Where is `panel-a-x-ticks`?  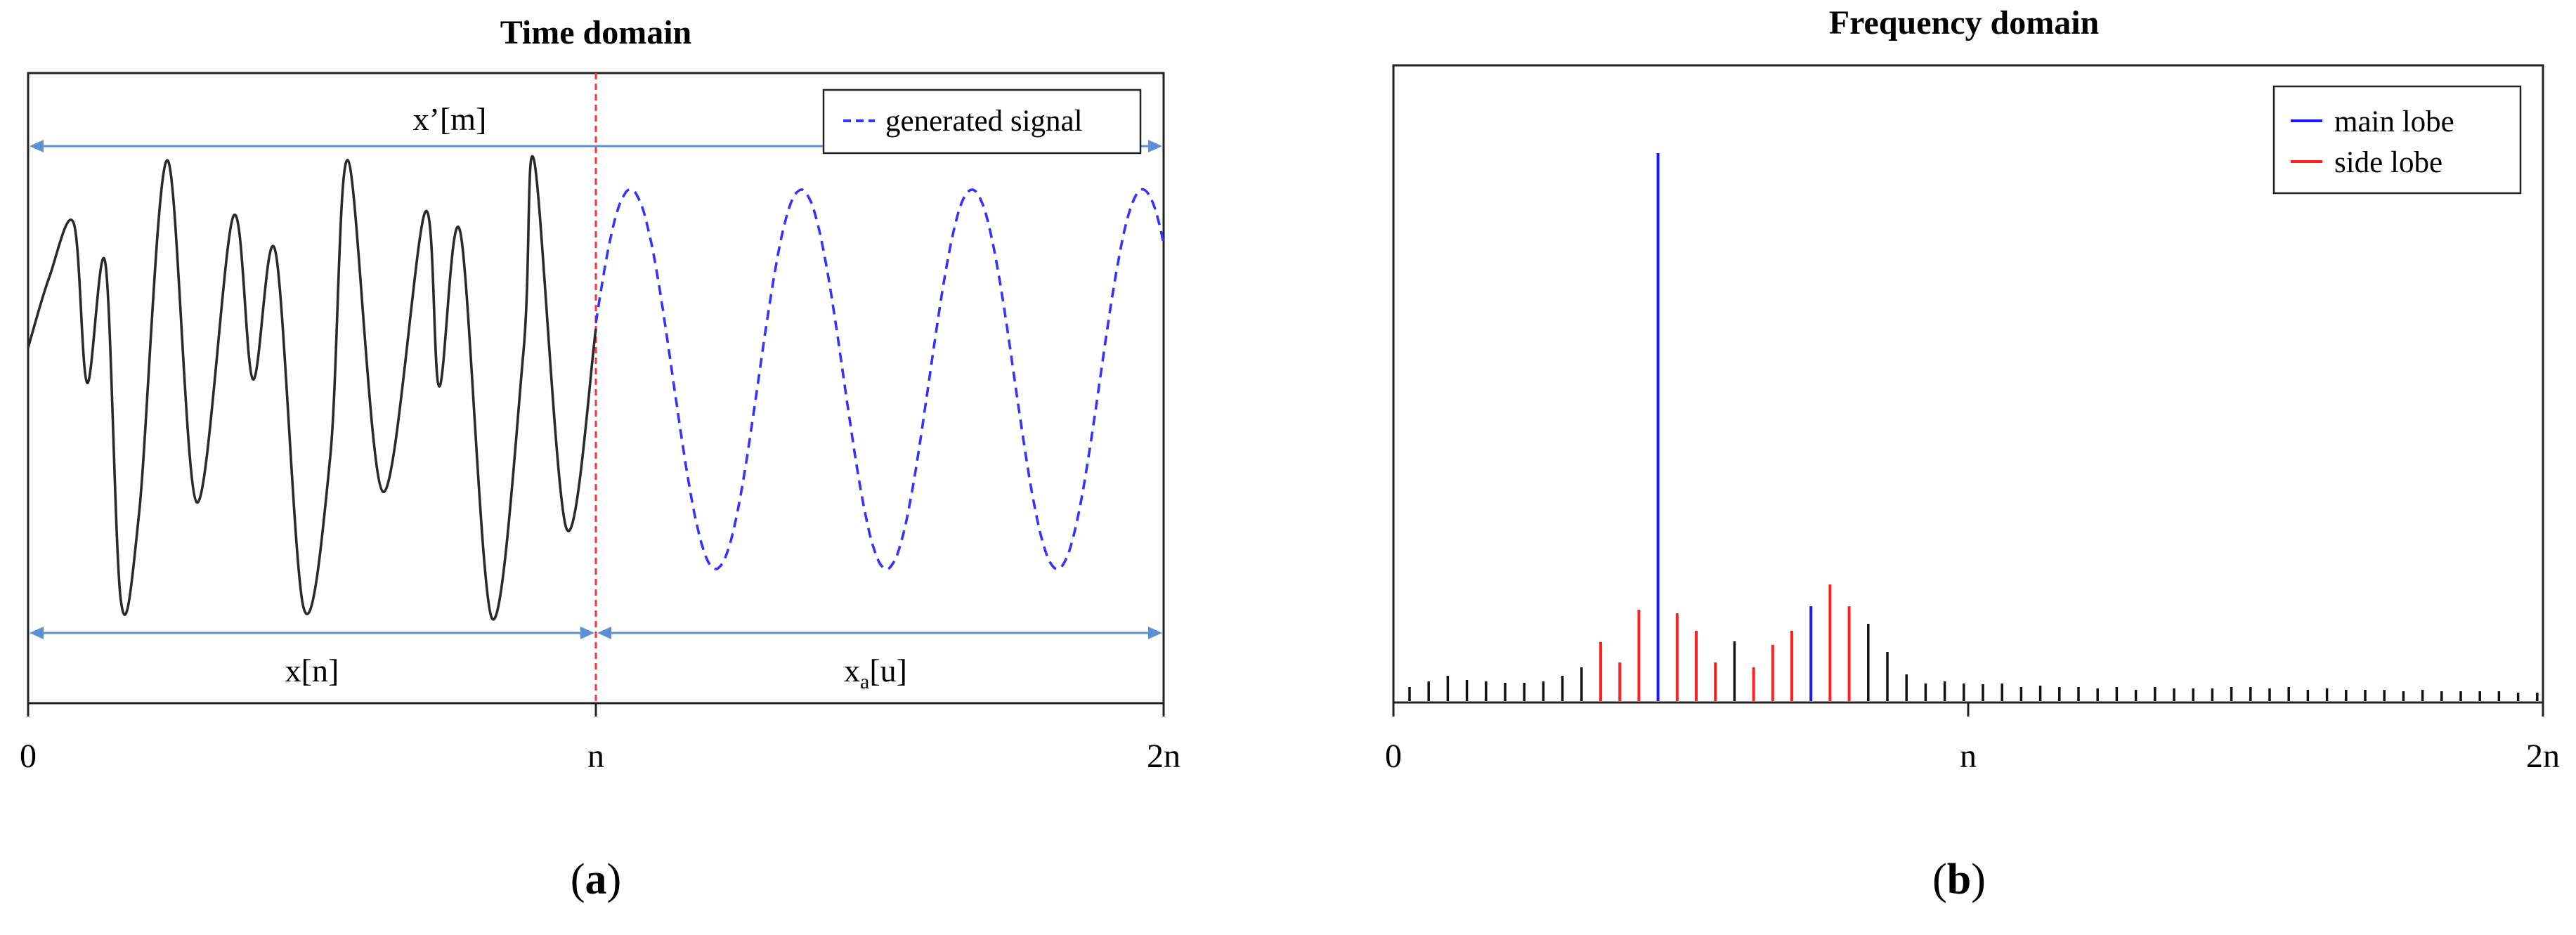 panel-a-x-ticks is located at coordinates (596, 710).